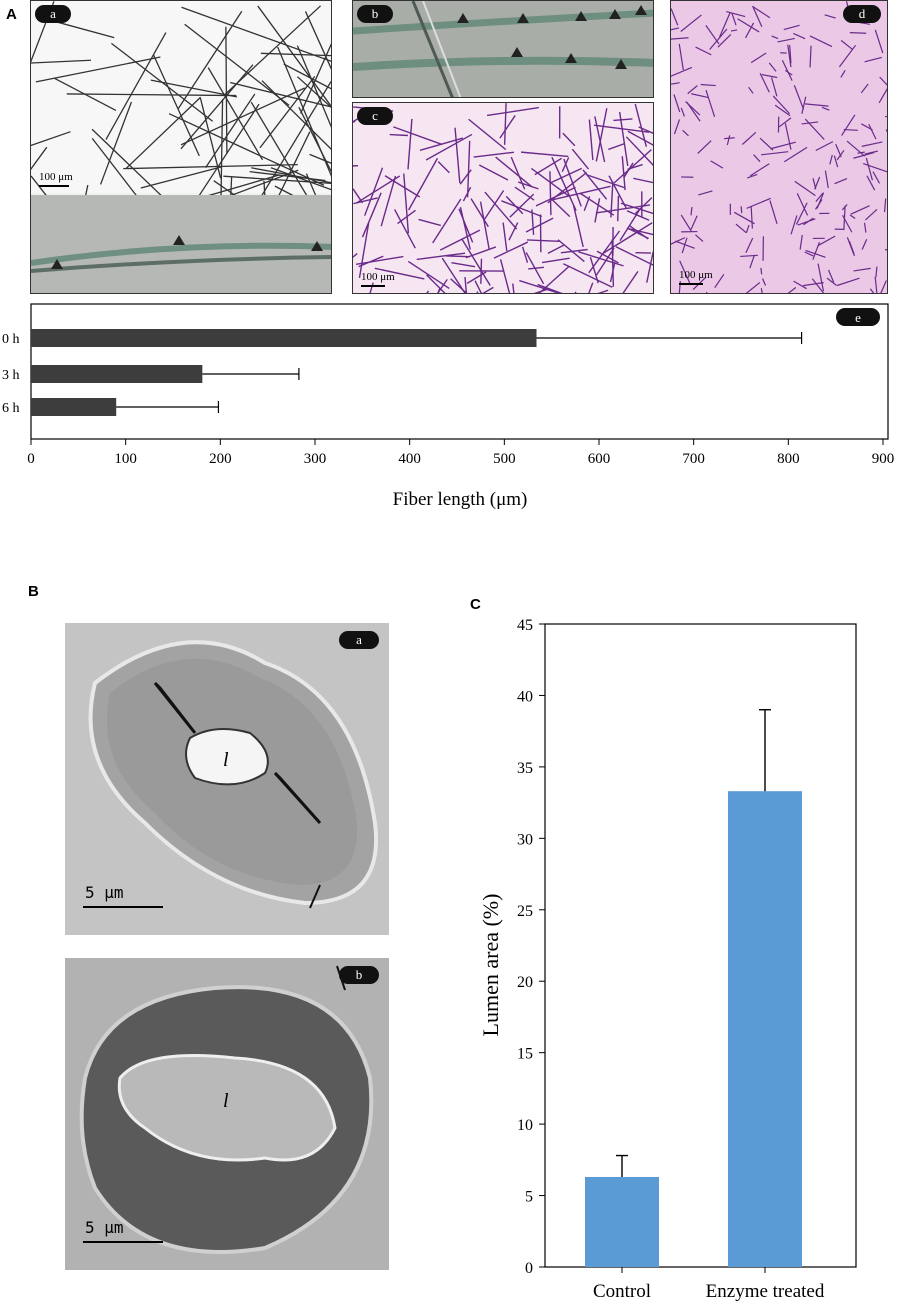 This screenshot has width=904, height=1310. Describe the element at coordinates (74, 407) in the screenshot. I see `fiber-length-bar` at that location.